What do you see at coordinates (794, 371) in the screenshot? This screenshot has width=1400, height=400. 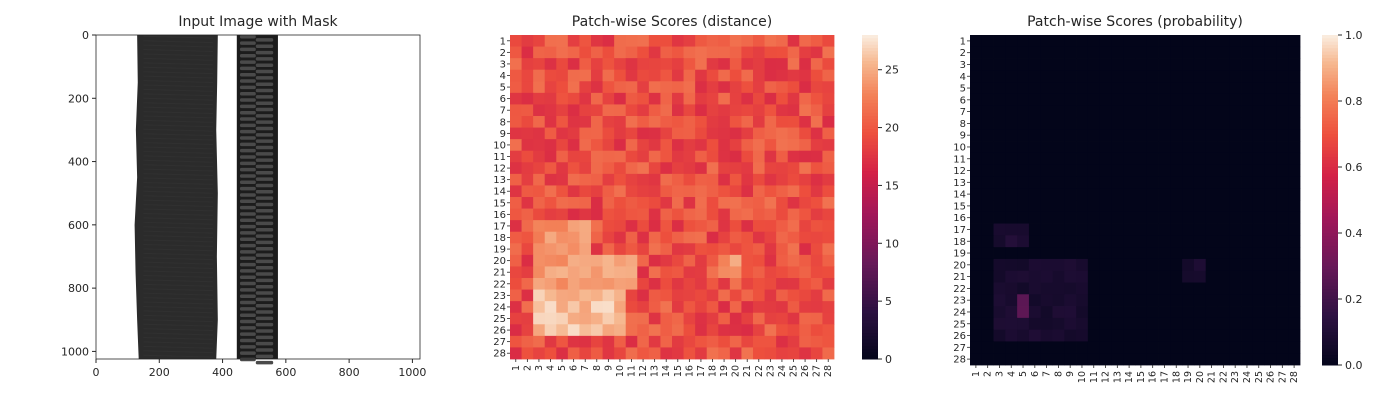 I see `x-tick-label: 25` at bounding box center [794, 371].